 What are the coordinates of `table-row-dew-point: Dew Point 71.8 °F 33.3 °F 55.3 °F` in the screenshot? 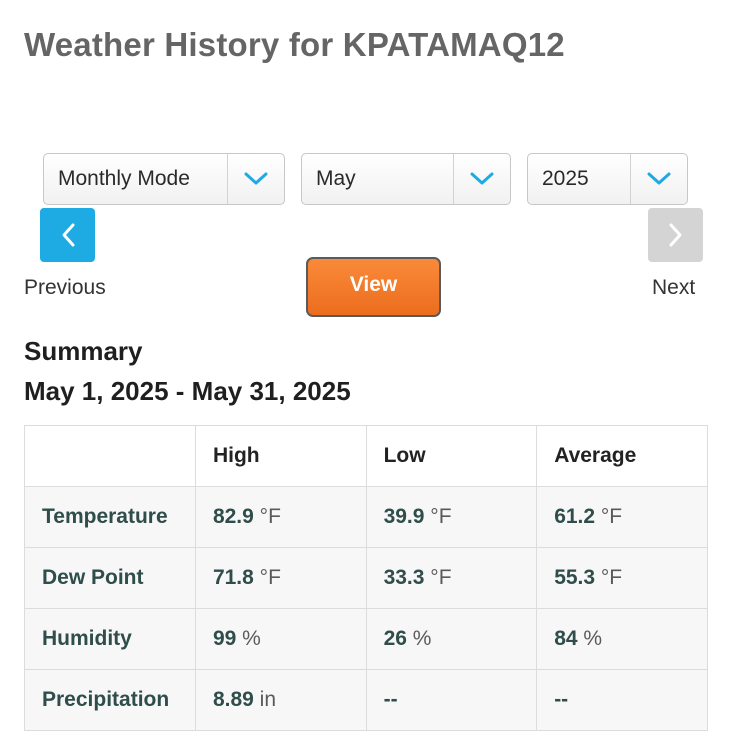 It's located at (366, 578).